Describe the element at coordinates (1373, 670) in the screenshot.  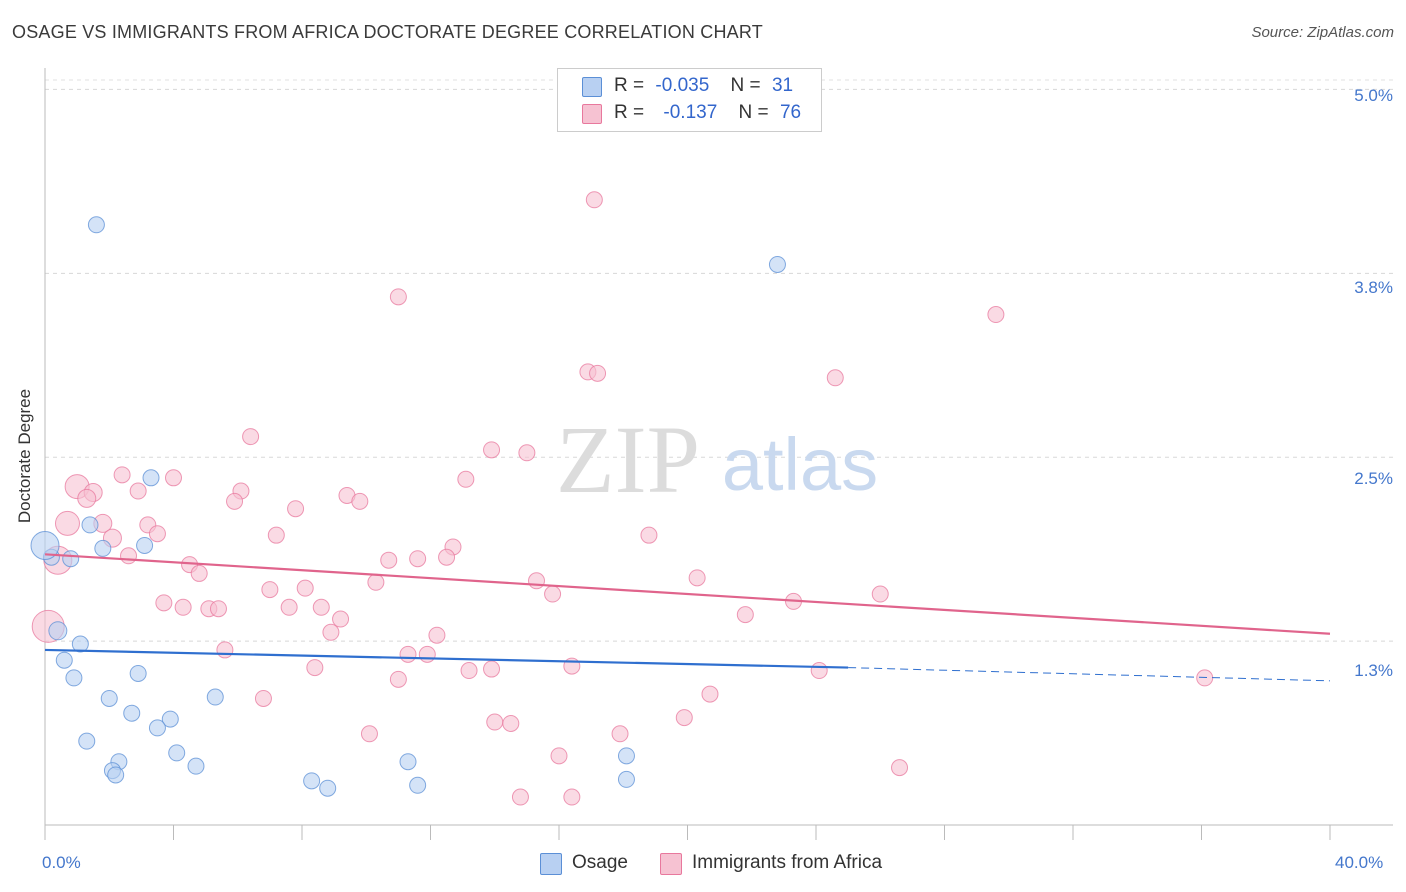
I see `y-tick-label: 1.3%` at that location.